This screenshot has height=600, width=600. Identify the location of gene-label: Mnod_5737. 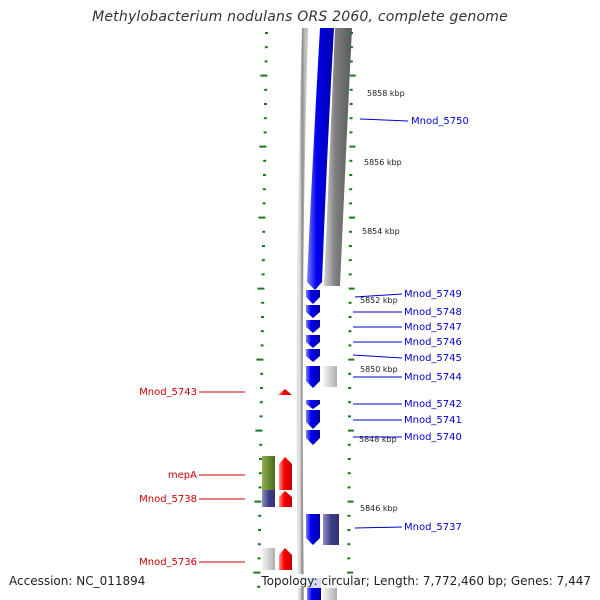
(433, 527).